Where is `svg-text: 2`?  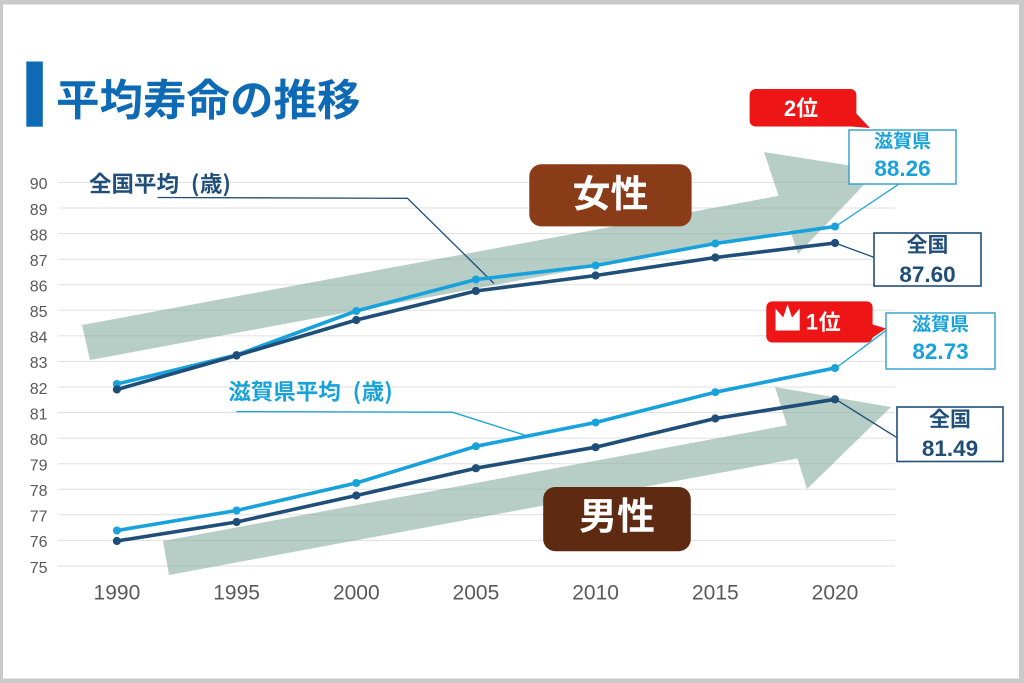
svg-text: 2 is located at coordinates (790, 108).